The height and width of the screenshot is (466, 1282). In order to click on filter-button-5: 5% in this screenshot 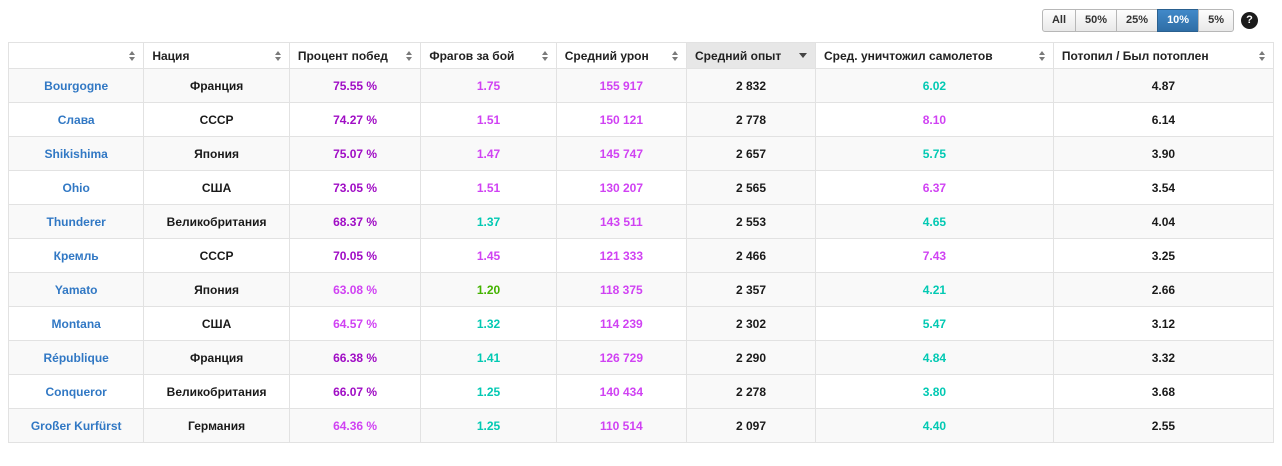, I will do `click(1216, 20)`.